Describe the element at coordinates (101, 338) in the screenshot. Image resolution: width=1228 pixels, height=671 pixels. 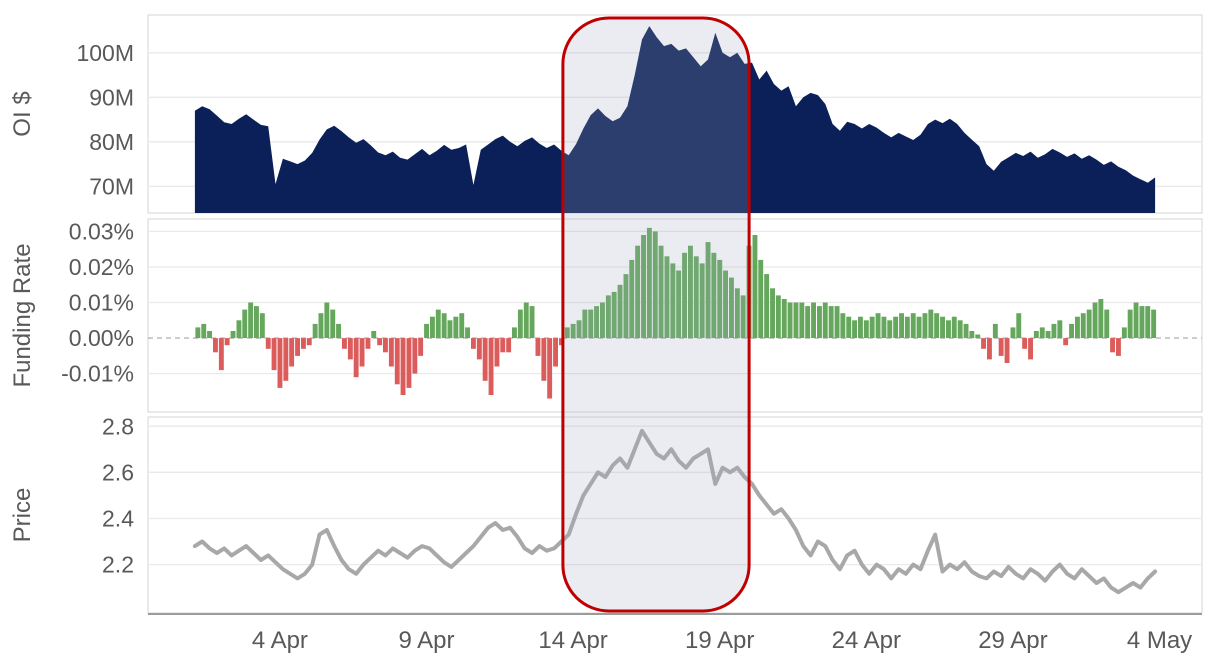
I see `funding-y-tick-label: 0.00%` at that location.